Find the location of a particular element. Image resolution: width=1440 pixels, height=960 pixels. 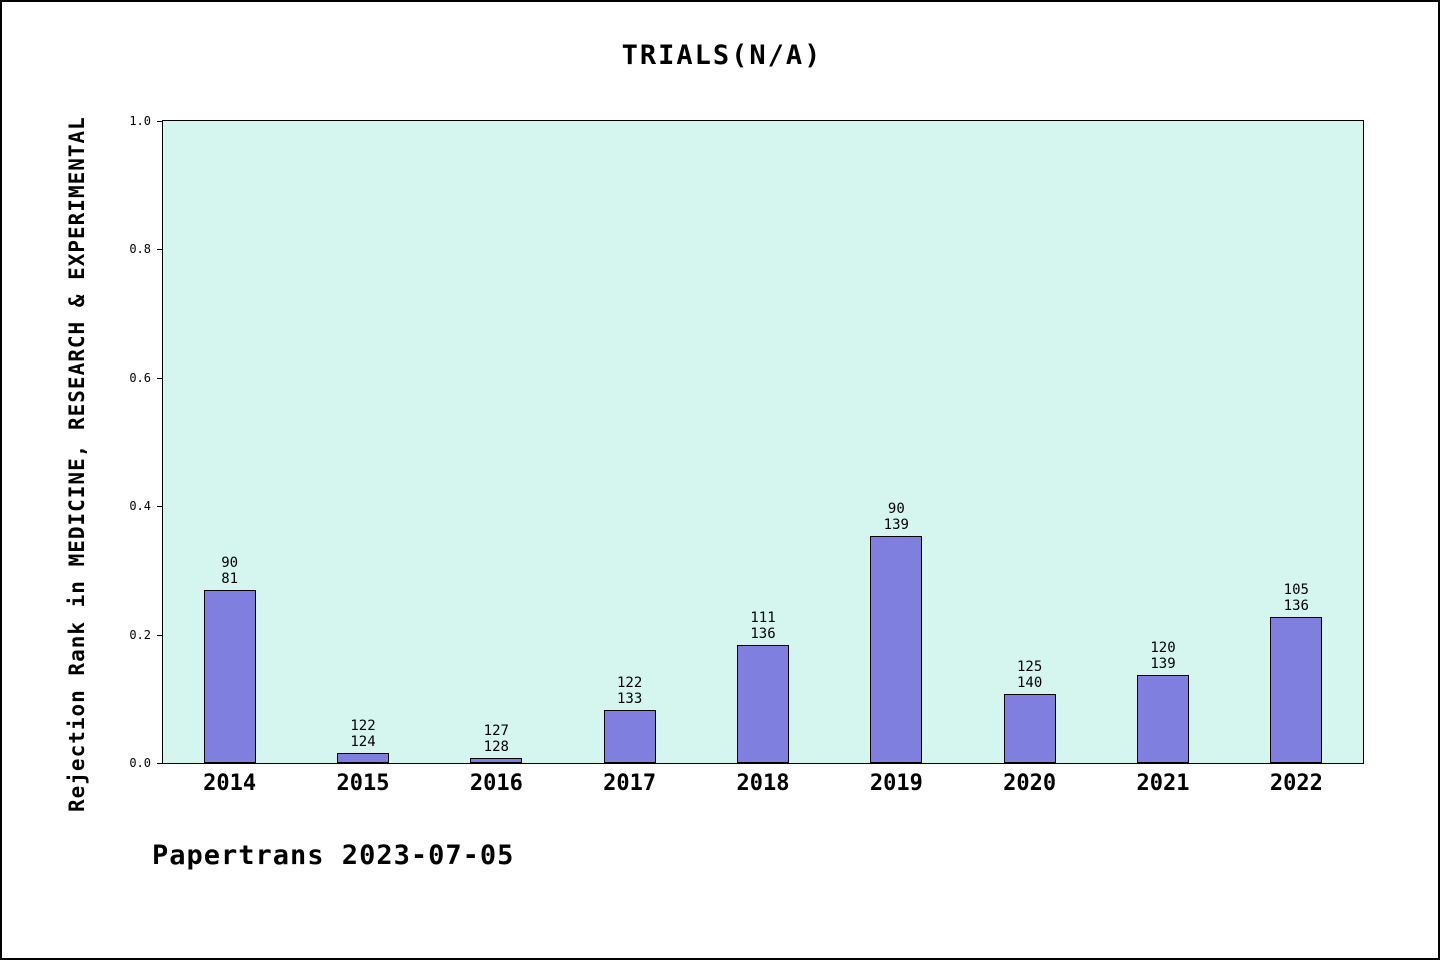

bar-value-label: 90 81 is located at coordinates (229, 571).